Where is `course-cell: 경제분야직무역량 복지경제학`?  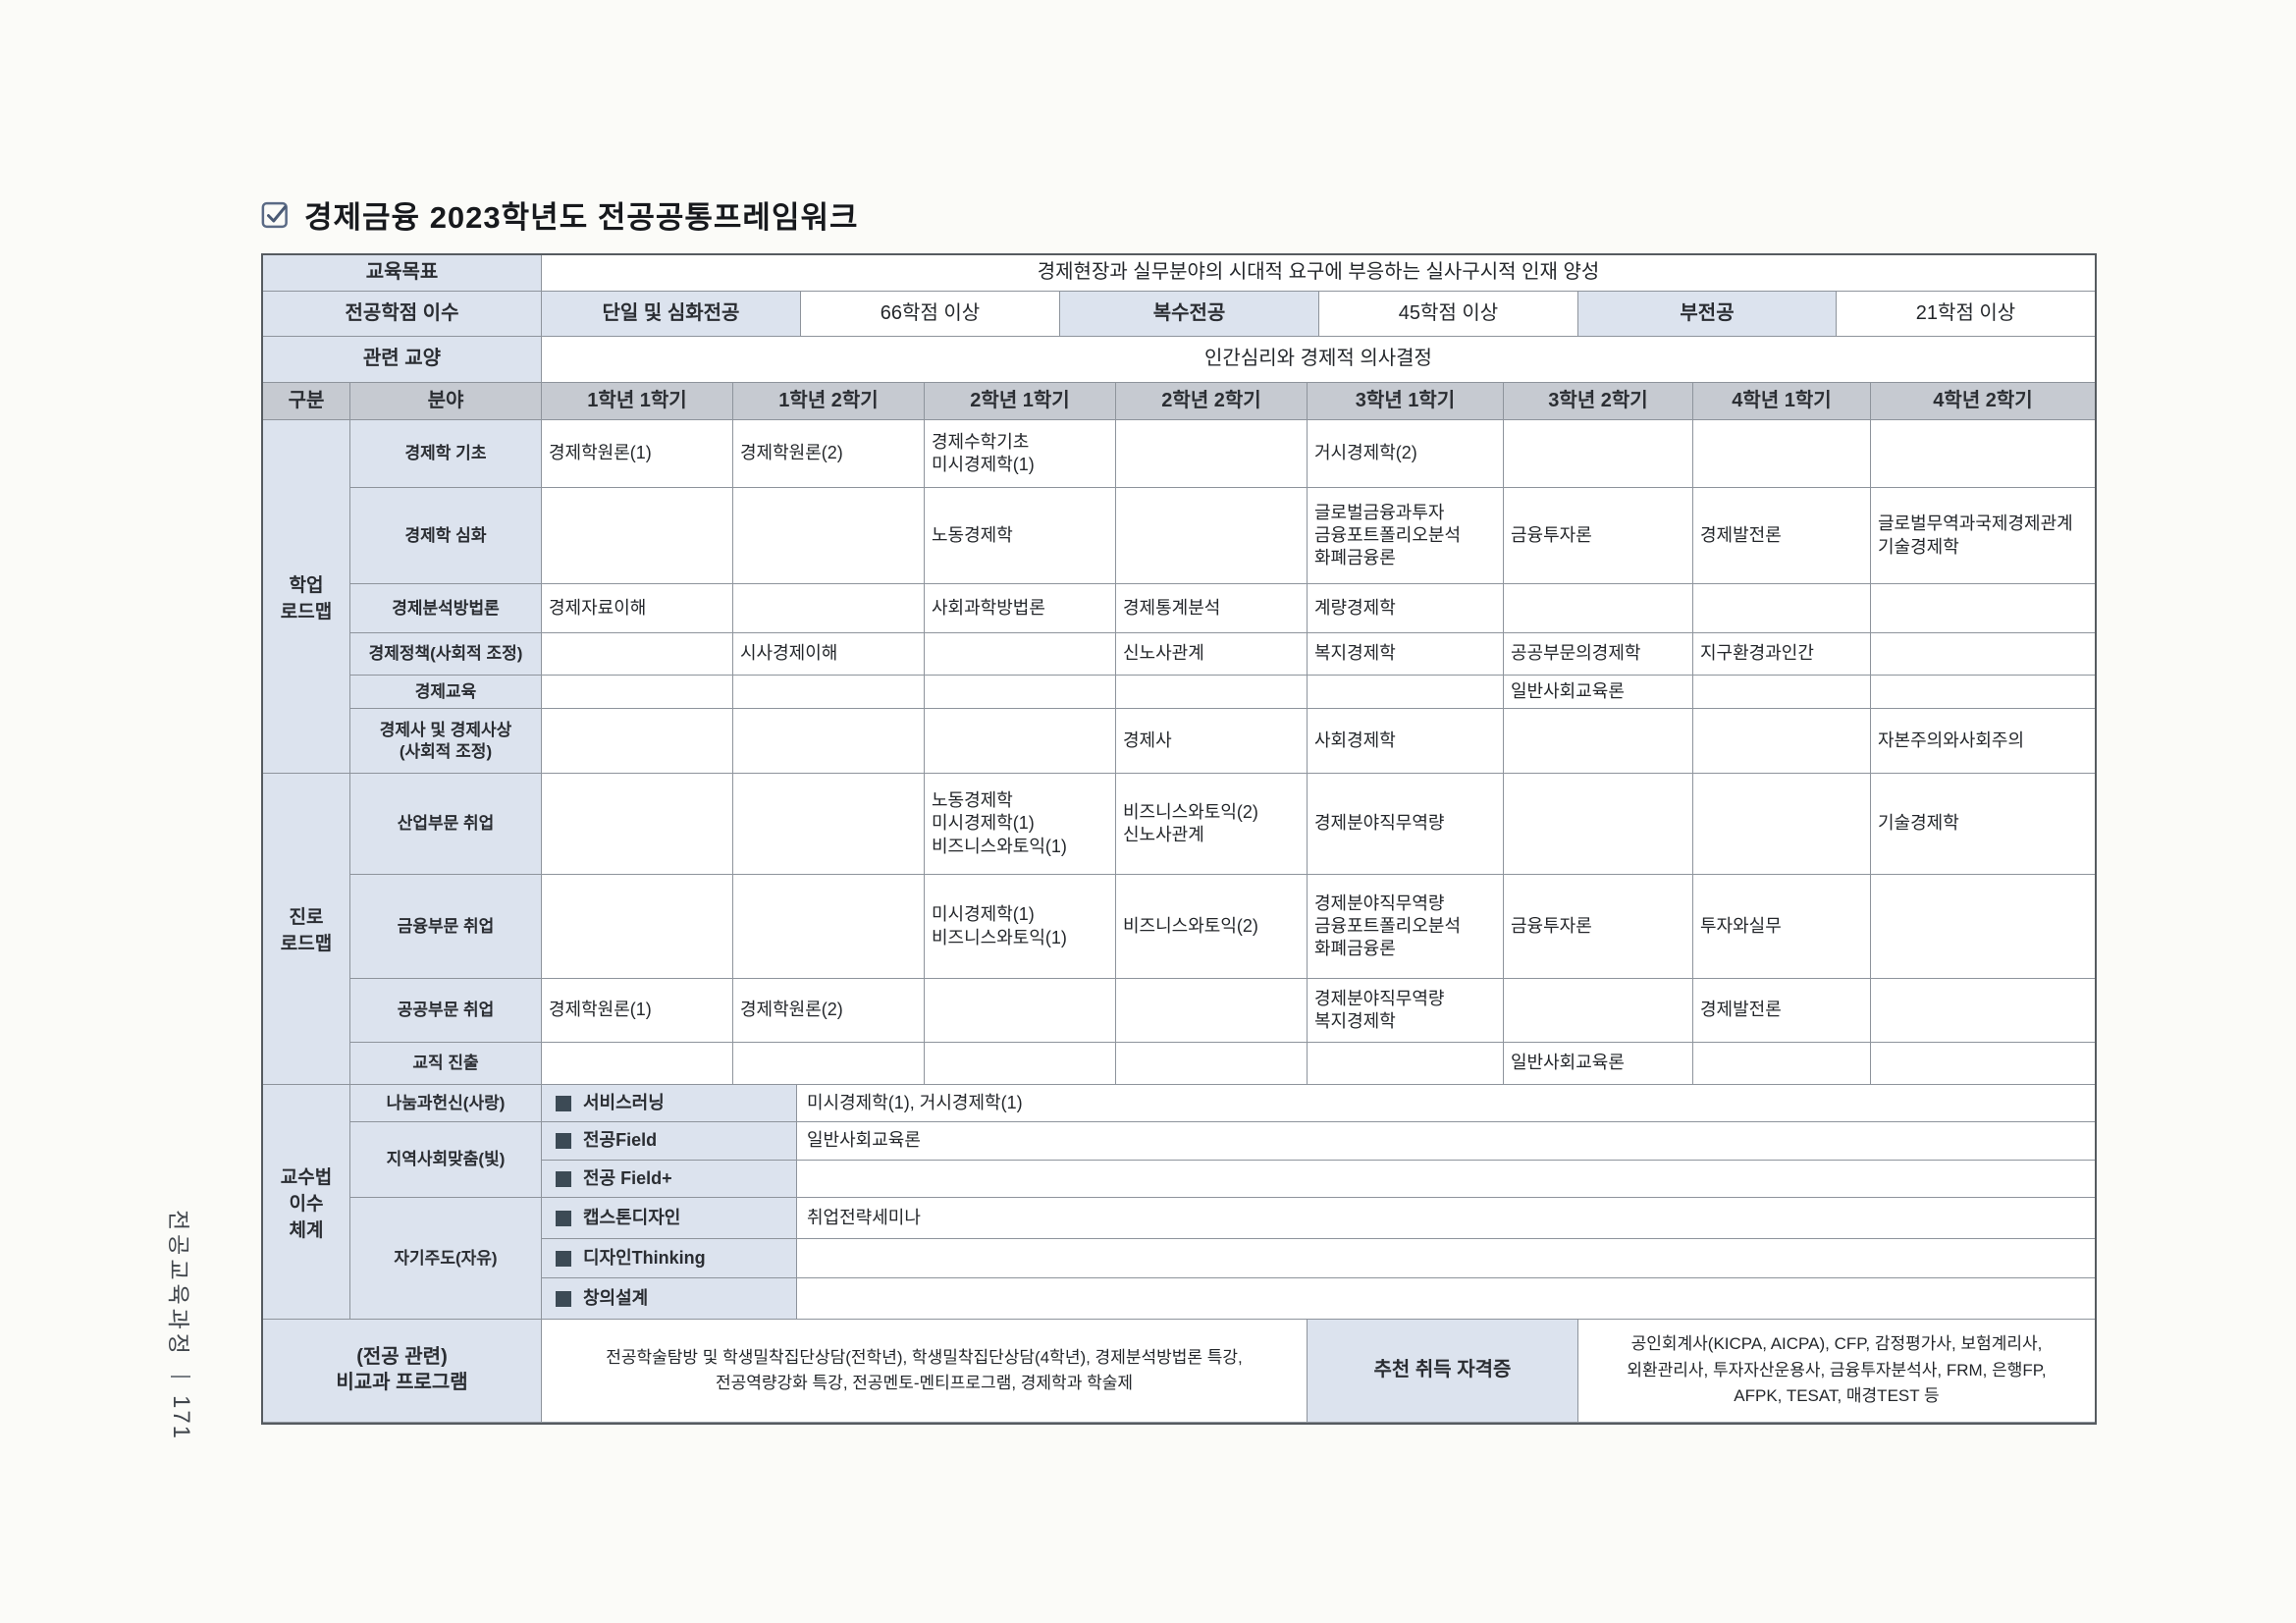
course-cell: 경제분야직무역량 복지경제학 is located at coordinates (1406, 1011).